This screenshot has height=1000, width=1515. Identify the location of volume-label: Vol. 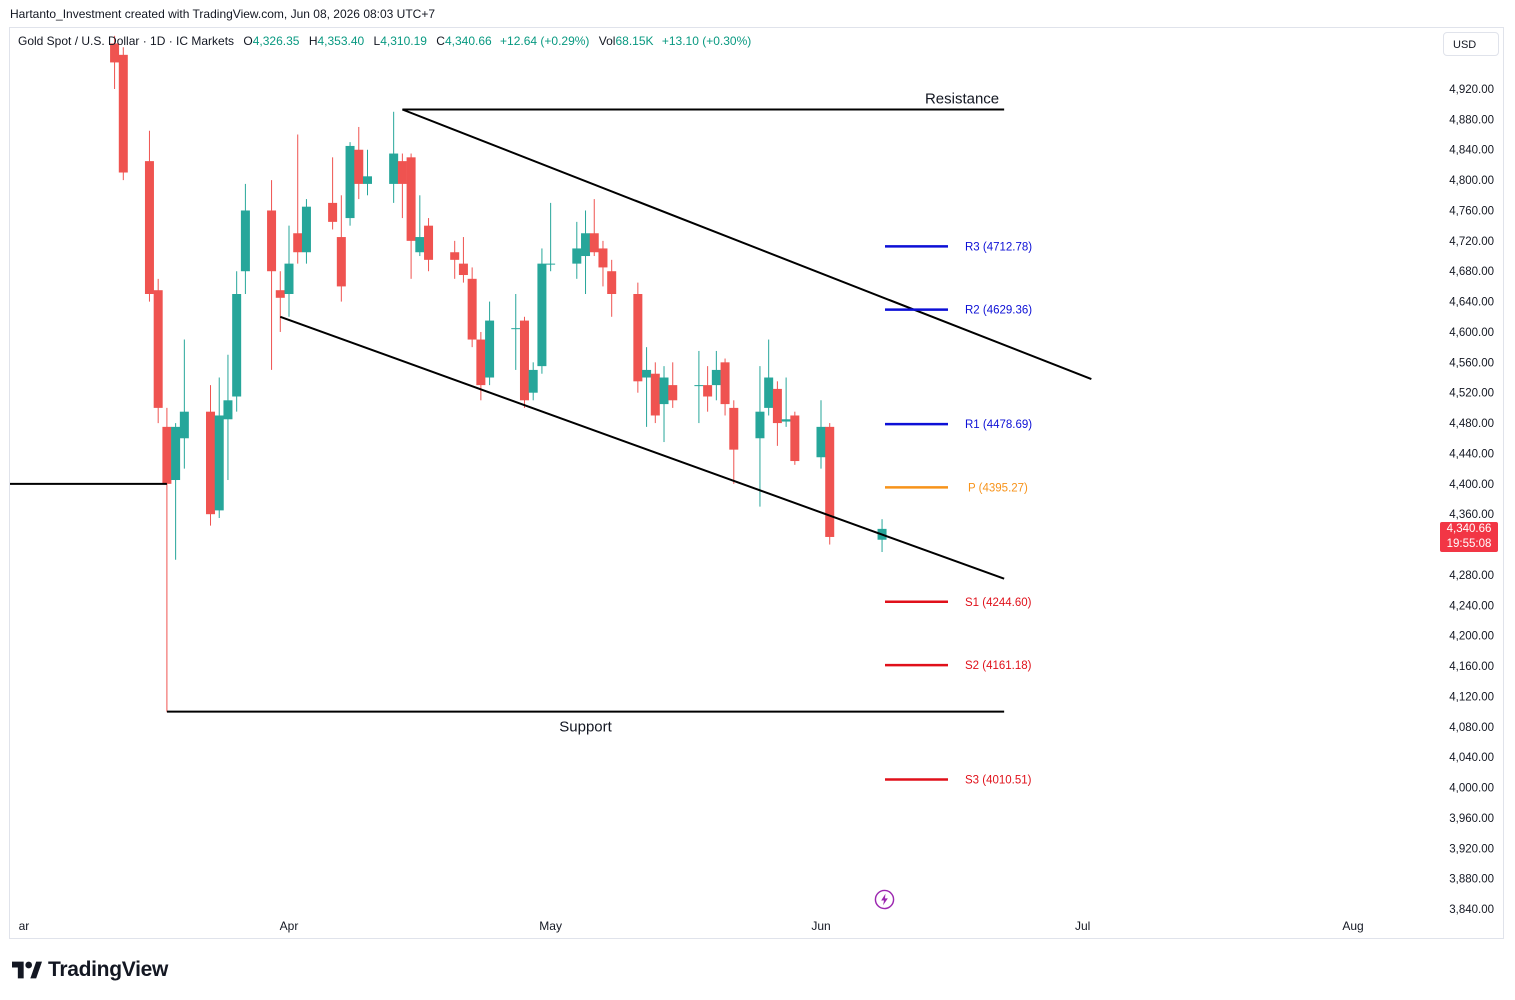
(607, 41).